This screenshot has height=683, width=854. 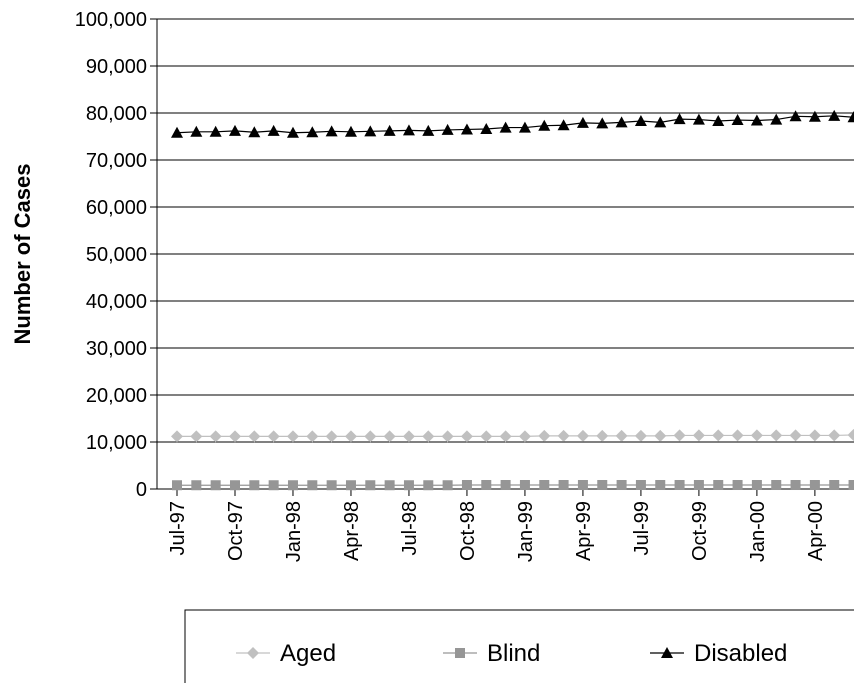 What do you see at coordinates (410, 528) in the screenshot?
I see `x-tick-label: Jul-98` at bounding box center [410, 528].